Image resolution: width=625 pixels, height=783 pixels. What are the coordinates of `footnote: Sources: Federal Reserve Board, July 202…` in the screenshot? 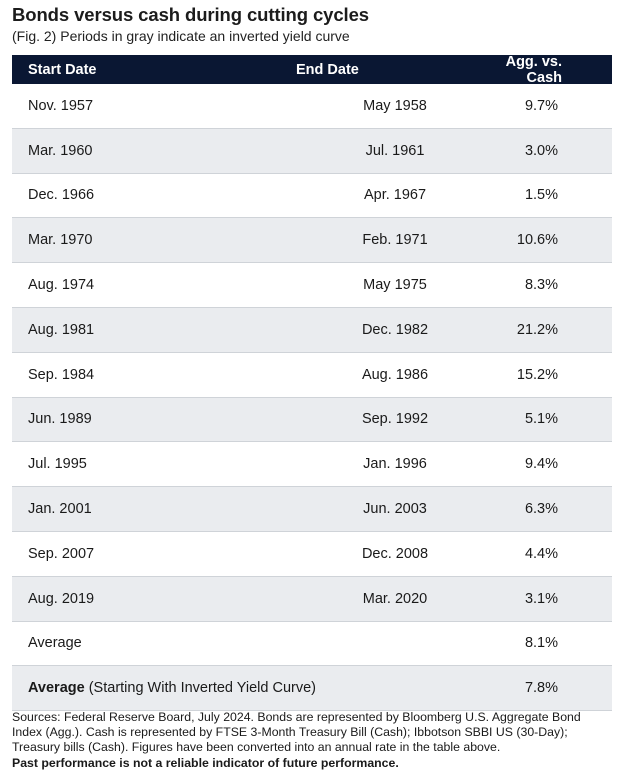 It's located at (312, 740).